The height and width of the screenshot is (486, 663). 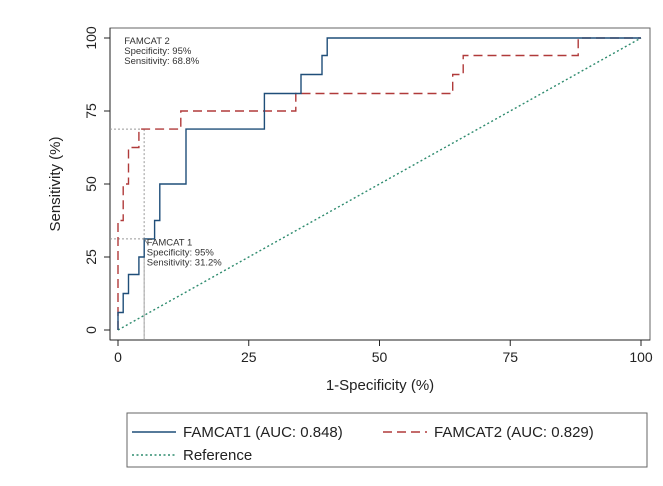 I want to click on x-tick-label: 25, so click(x=249, y=357).